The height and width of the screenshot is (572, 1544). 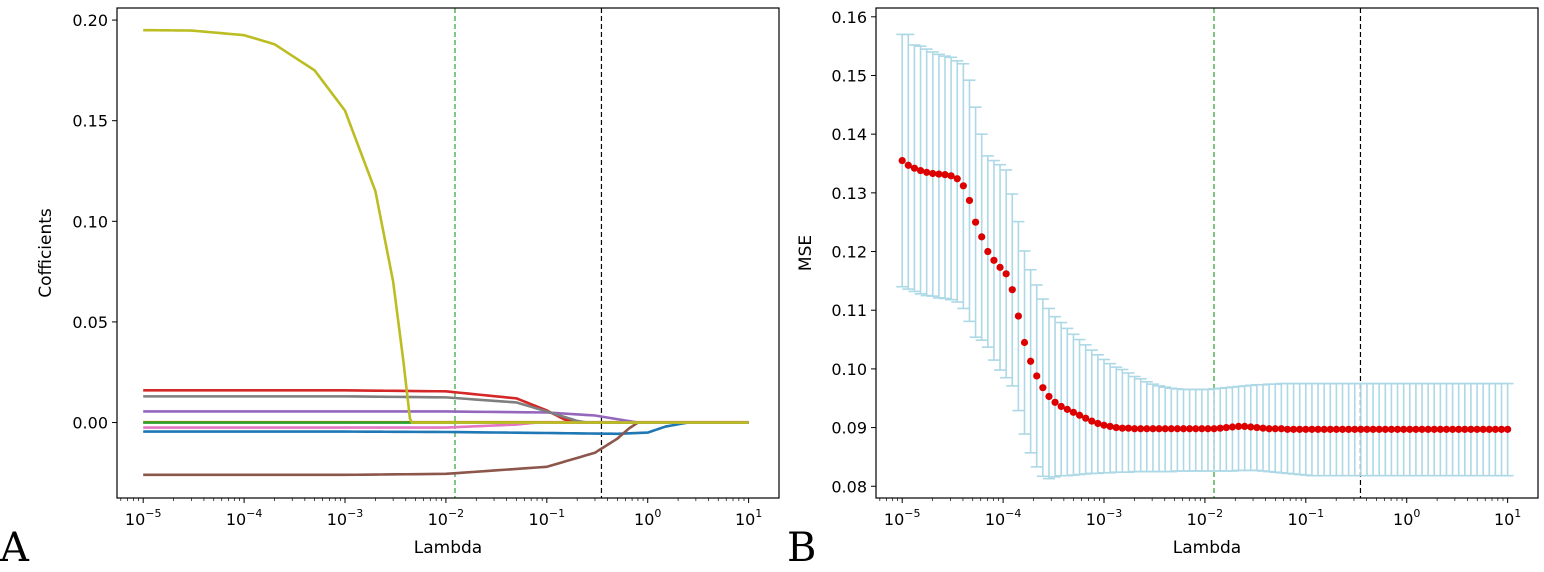 I want to click on x-tick-exponent: −1, so click(x=557, y=513).